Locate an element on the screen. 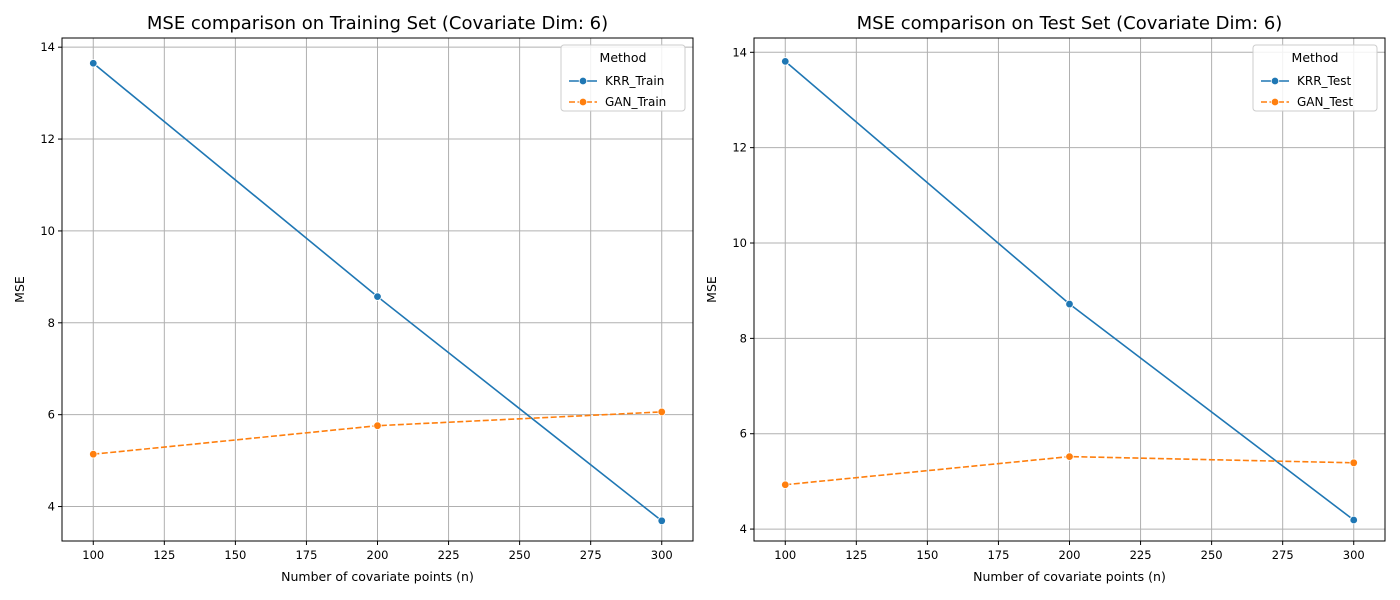 This screenshot has height=600, width=1400. legend-entry-label: GAN_Test is located at coordinates (1325, 102).